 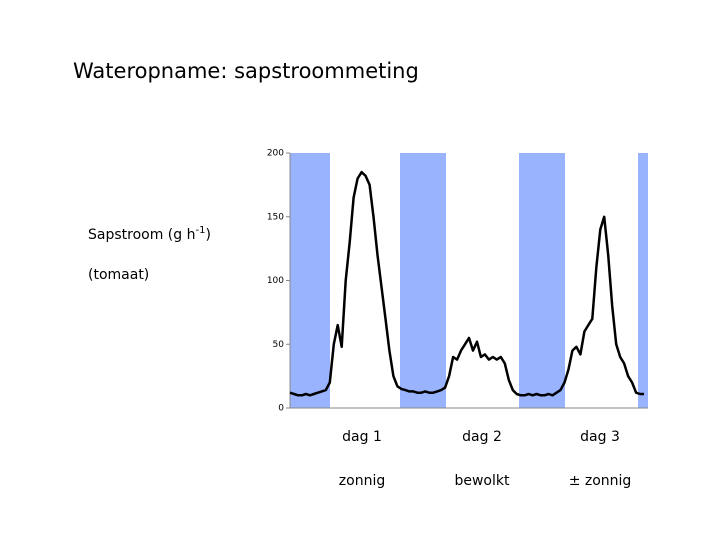 I want to click on y-tick-label: 150, so click(x=275, y=217).